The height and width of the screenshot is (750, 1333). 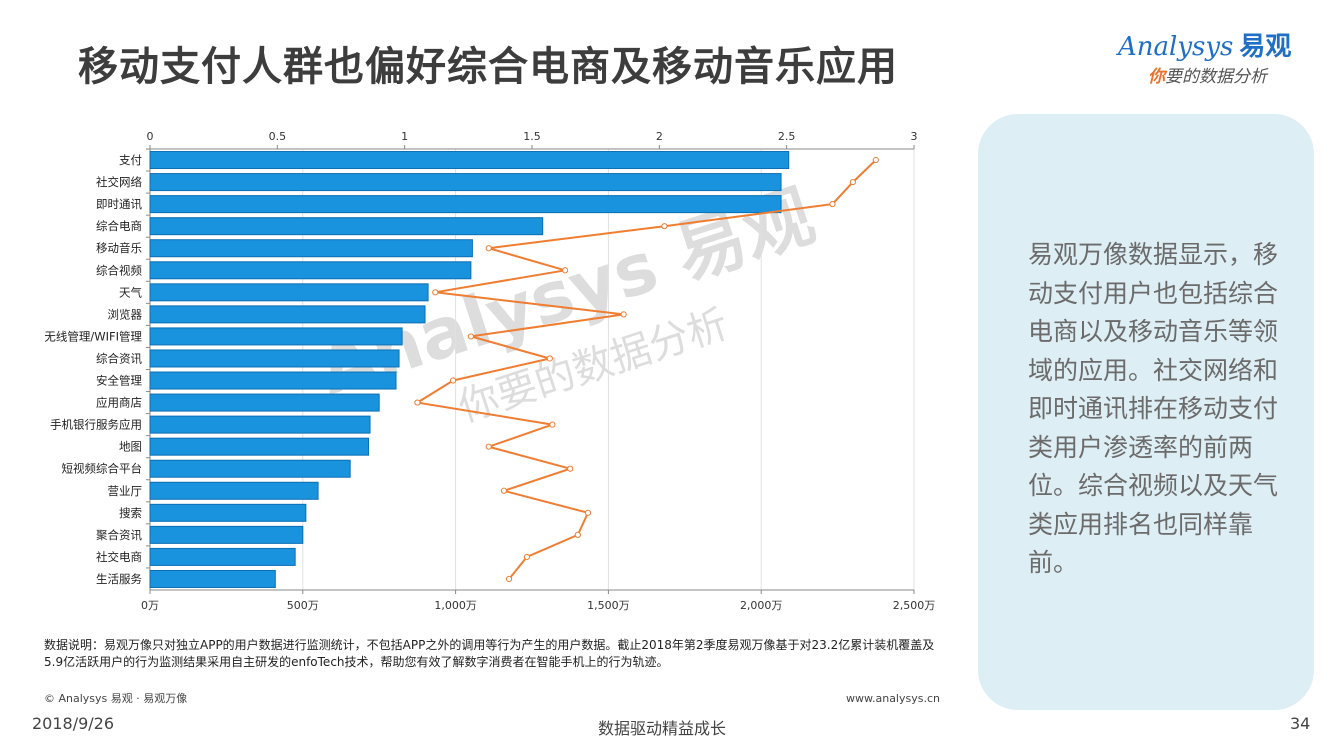 I want to click on category-label: 无线管理/WIFI管理, so click(x=93, y=336).